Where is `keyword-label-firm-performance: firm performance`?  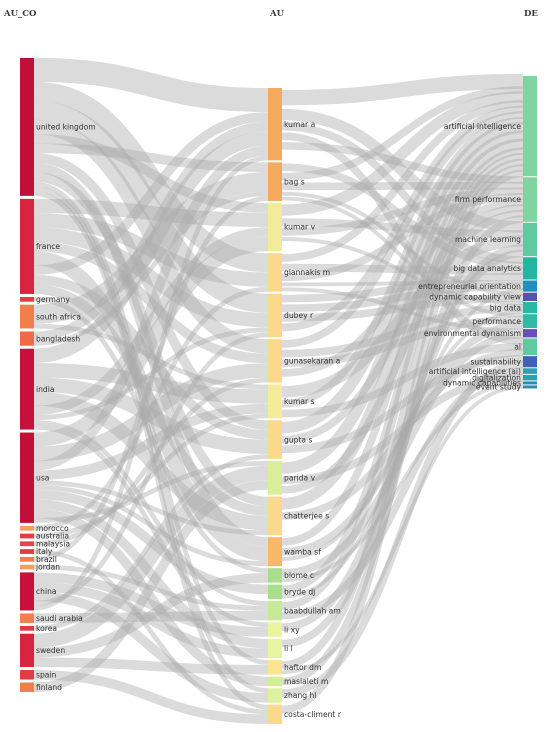
keyword-label-firm-performance: firm performance is located at coordinates (488, 199).